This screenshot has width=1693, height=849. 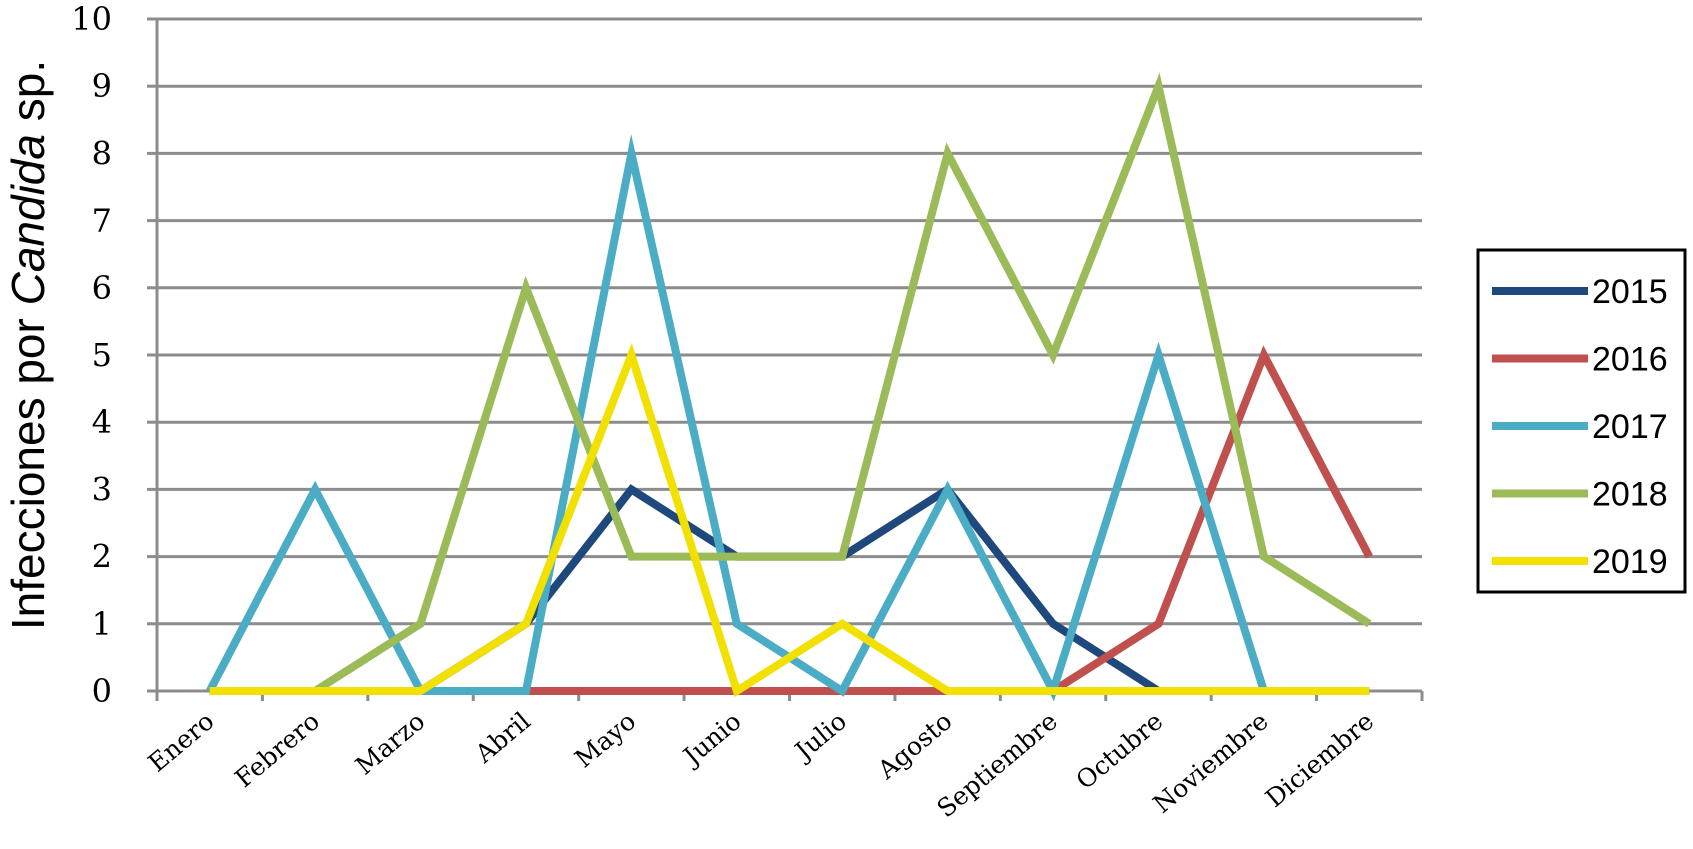 I want to click on legend-label-2016: 2016, so click(x=1630, y=360).